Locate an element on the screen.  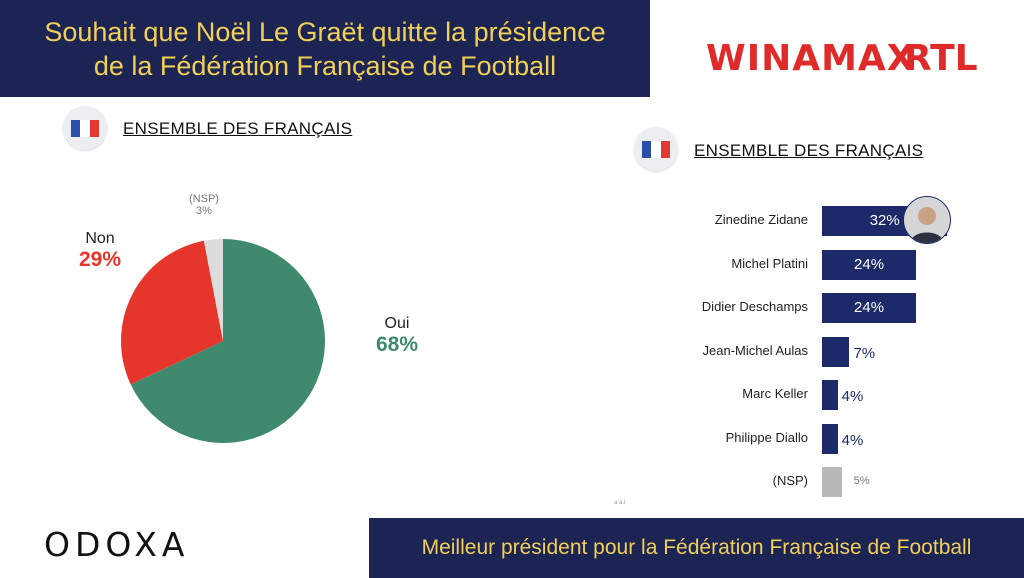
odoxa-logo: ODOXA is located at coordinates (117, 544).